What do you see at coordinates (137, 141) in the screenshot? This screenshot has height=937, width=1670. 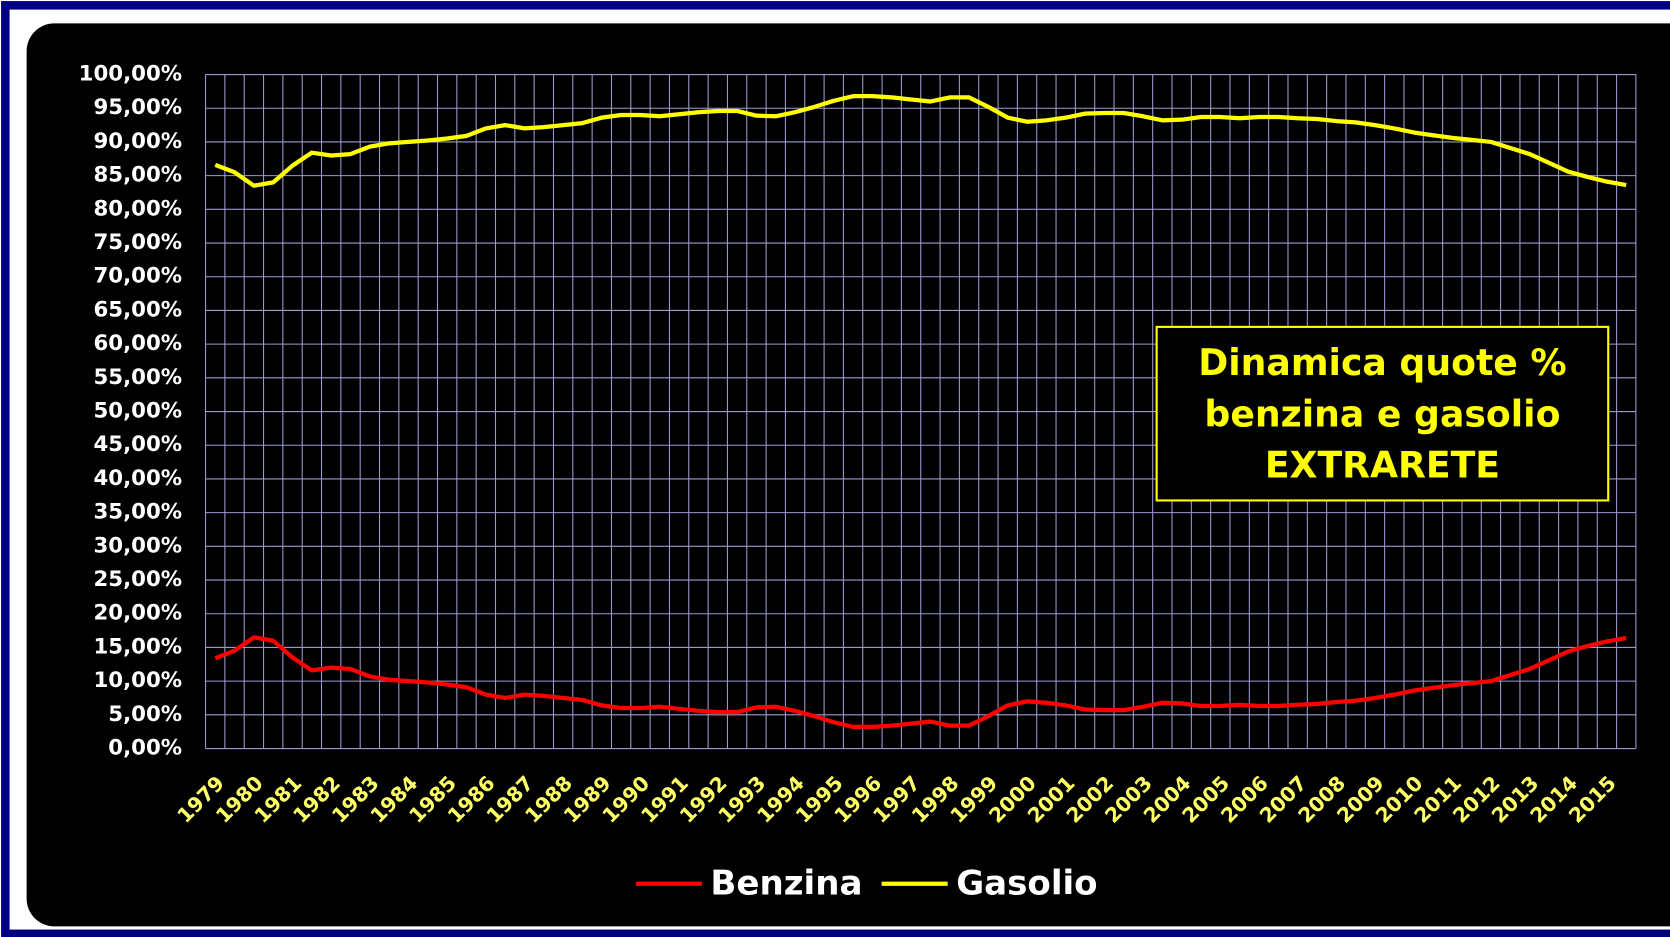 I see `y-tick-label: 90,00%` at bounding box center [137, 141].